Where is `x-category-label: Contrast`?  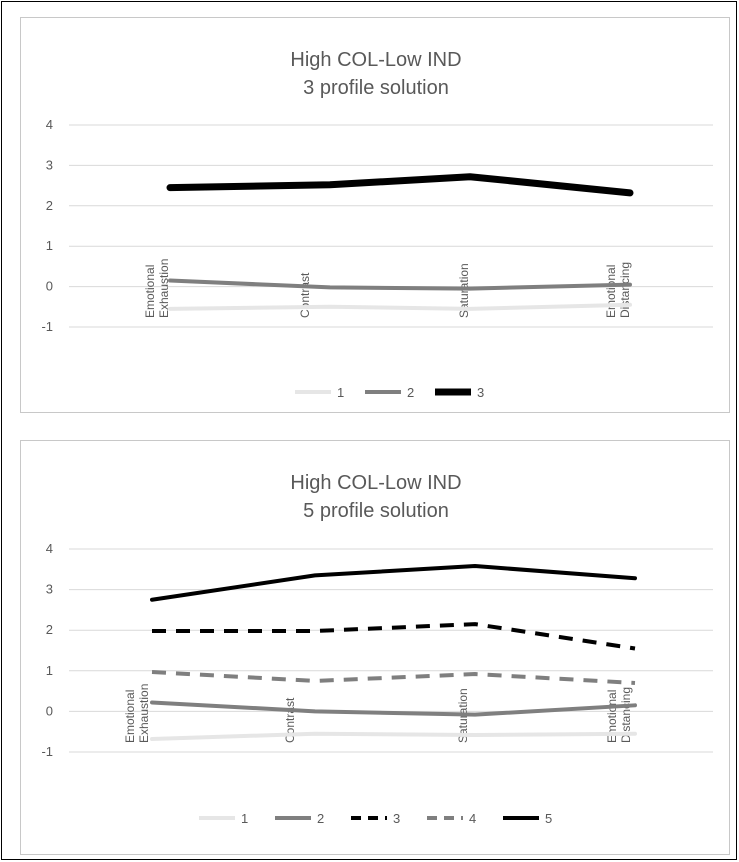 x-category-label: Contrast is located at coordinates (305, 295).